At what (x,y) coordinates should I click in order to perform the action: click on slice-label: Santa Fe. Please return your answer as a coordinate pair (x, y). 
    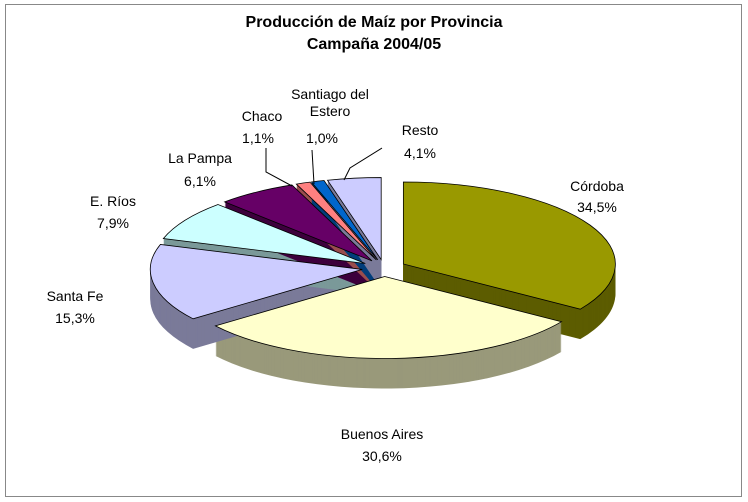
    Looking at the image, I should click on (75, 296).